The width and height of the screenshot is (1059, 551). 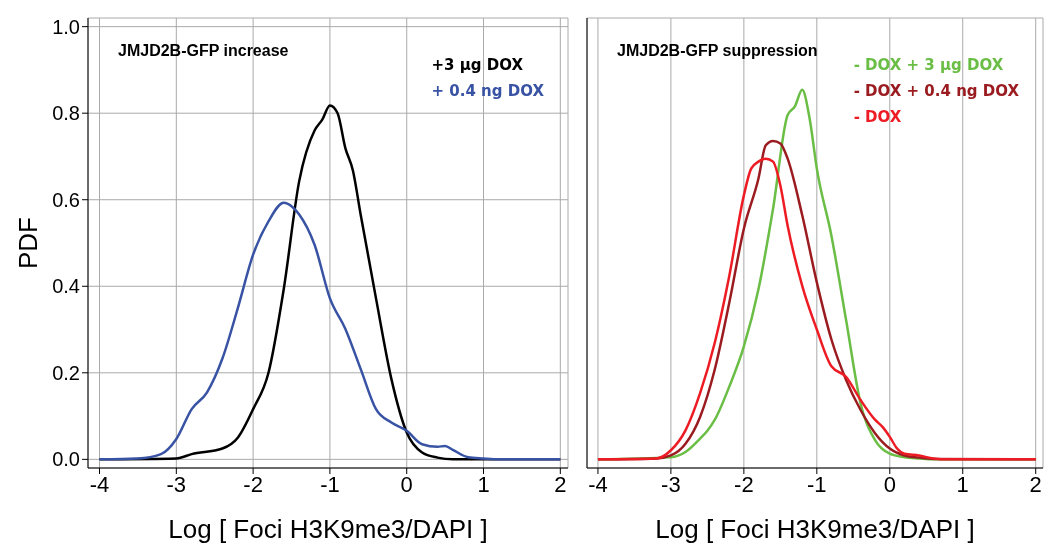 I want to click on y-axis-title: PDF, so click(x=28, y=243).